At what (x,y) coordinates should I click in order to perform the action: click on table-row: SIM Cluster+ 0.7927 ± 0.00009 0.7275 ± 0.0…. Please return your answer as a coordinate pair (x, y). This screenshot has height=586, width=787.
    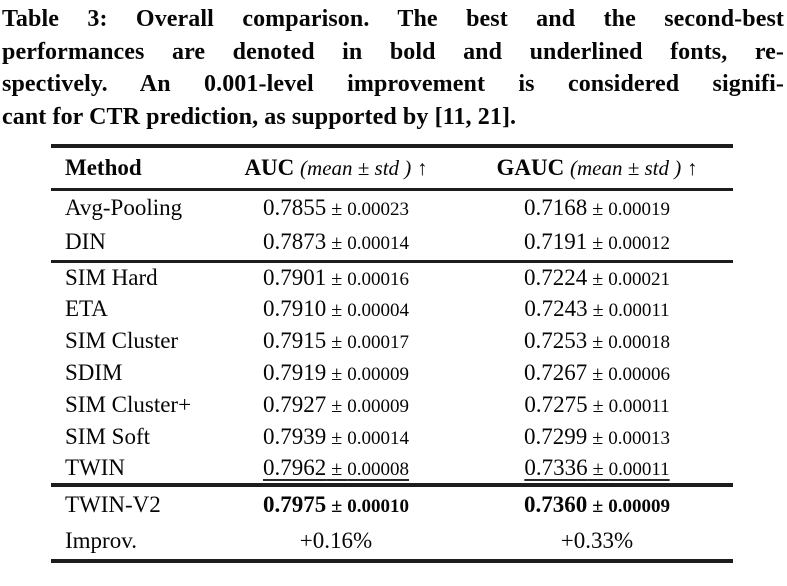
    Looking at the image, I should click on (392, 405).